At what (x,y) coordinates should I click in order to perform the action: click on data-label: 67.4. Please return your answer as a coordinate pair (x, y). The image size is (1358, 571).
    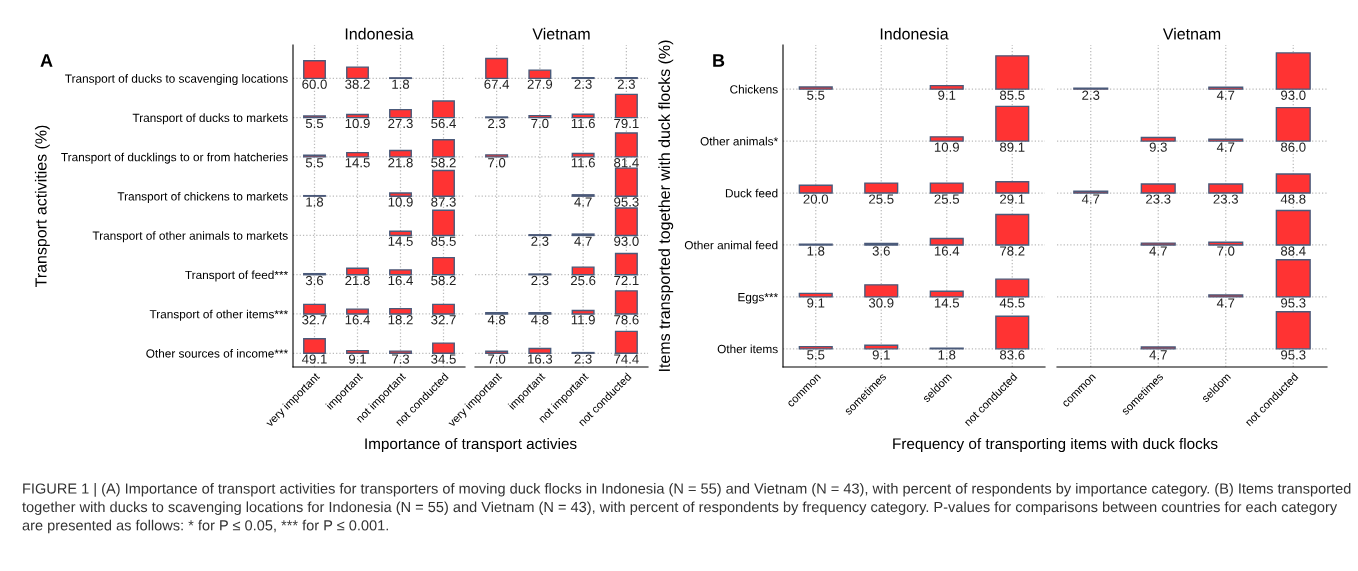
    Looking at the image, I should click on (497, 84).